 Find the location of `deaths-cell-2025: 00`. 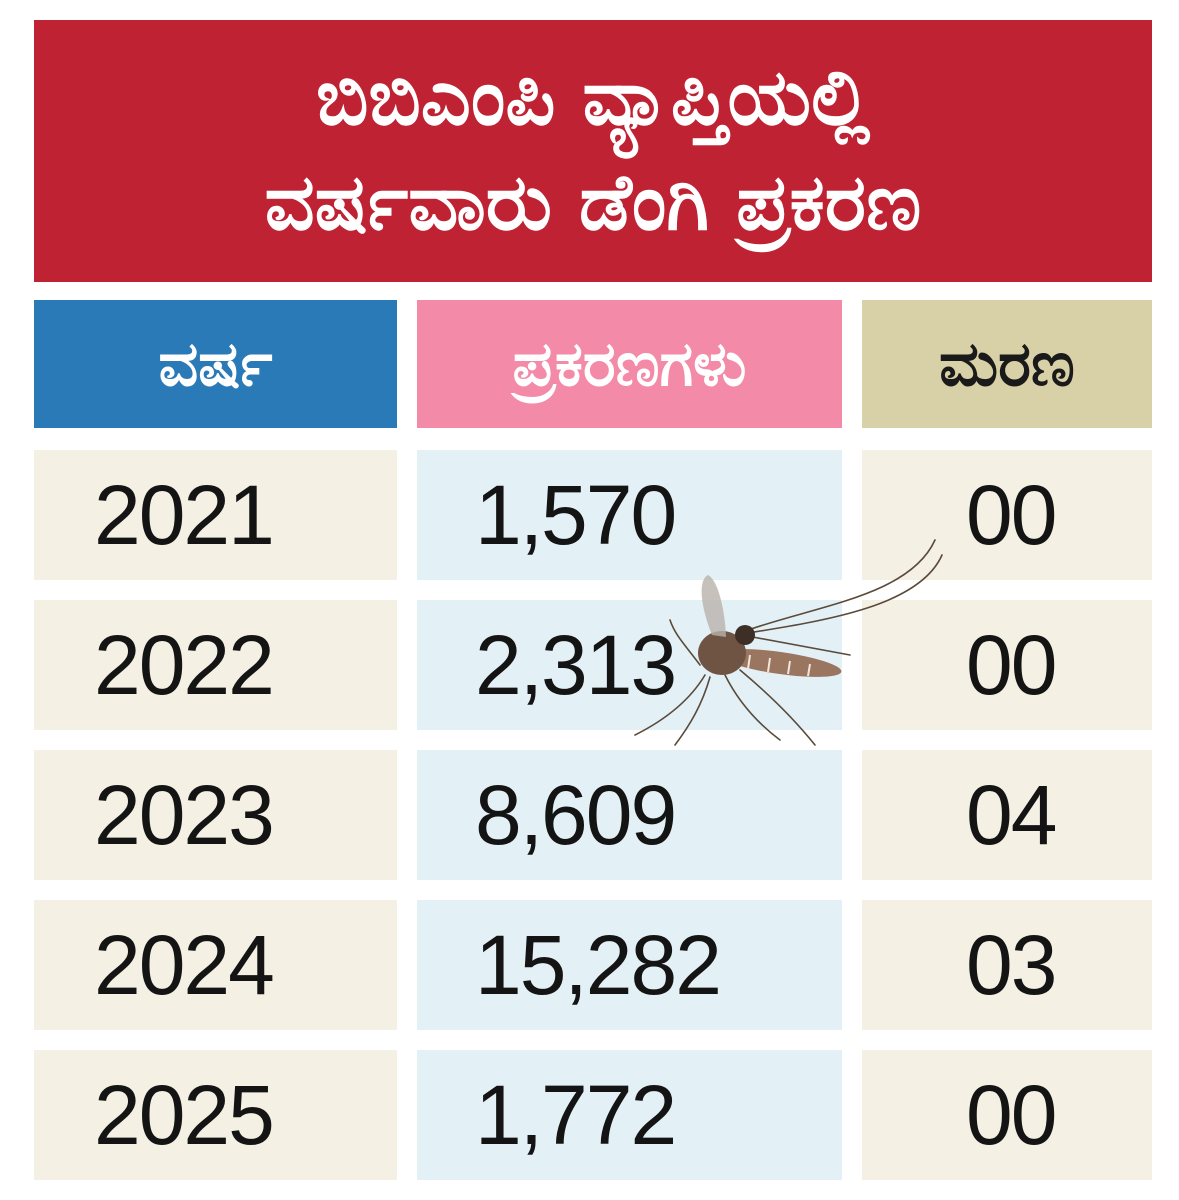

deaths-cell-2025: 00 is located at coordinates (1007, 1115).